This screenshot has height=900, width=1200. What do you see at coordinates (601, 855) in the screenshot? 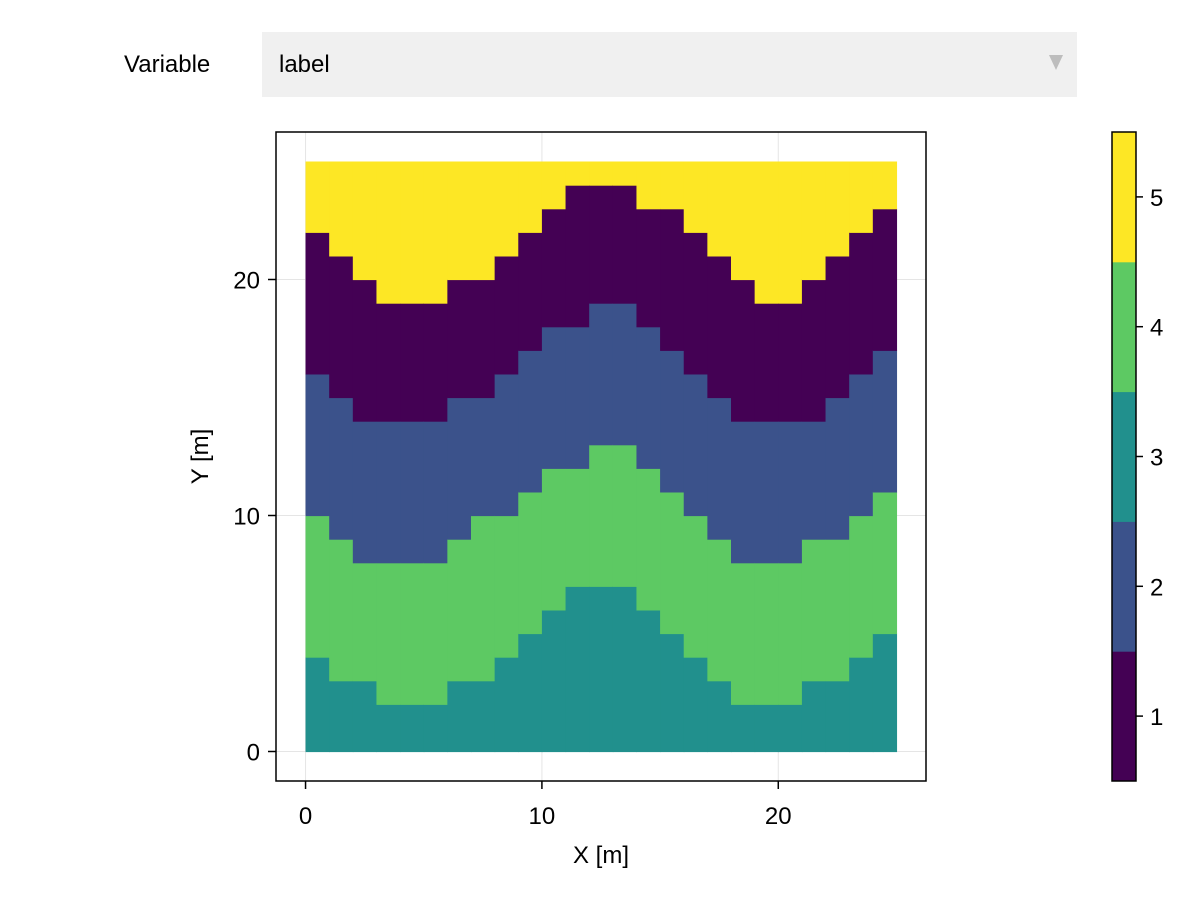
I see `x-axis-title: X [m]` at bounding box center [601, 855].